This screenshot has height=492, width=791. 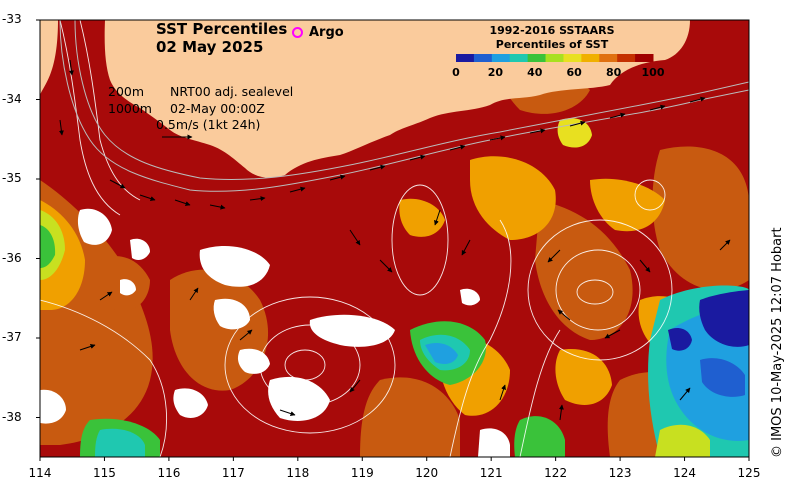 What do you see at coordinates (326, 32) in the screenshot?
I see `argo-label: Argo` at bounding box center [326, 32].